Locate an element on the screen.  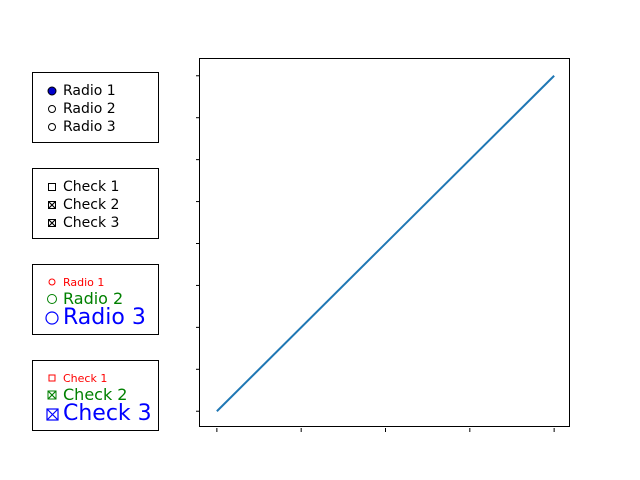
radio-group-1: Radio 1 Radio 2 Radio 3 is located at coordinates (95, 107).